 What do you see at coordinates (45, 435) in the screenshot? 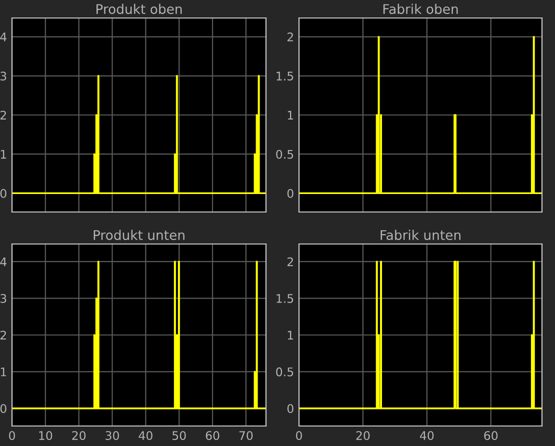
I see `x-tick-label: 10` at bounding box center [45, 435].